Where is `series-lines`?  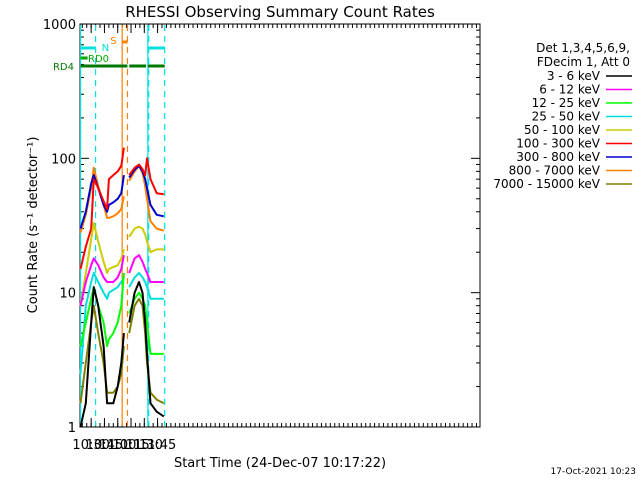
series-lines is located at coordinates (122, 287).